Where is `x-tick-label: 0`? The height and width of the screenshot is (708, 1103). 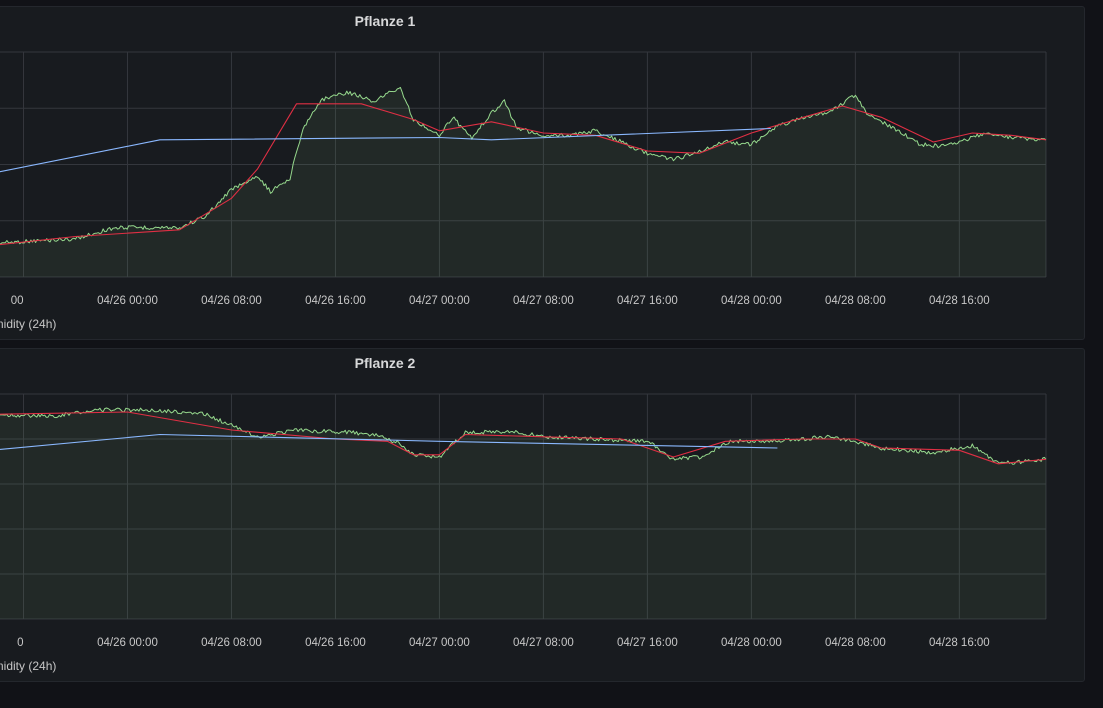
x-tick-label: 0 is located at coordinates (20, 643).